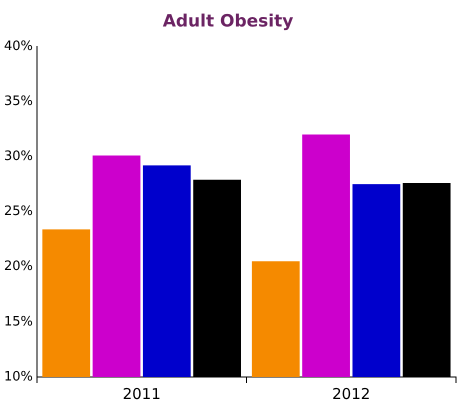 The image size is (462, 411). I want to click on y-tick-label: 10%, so click(18, 376).